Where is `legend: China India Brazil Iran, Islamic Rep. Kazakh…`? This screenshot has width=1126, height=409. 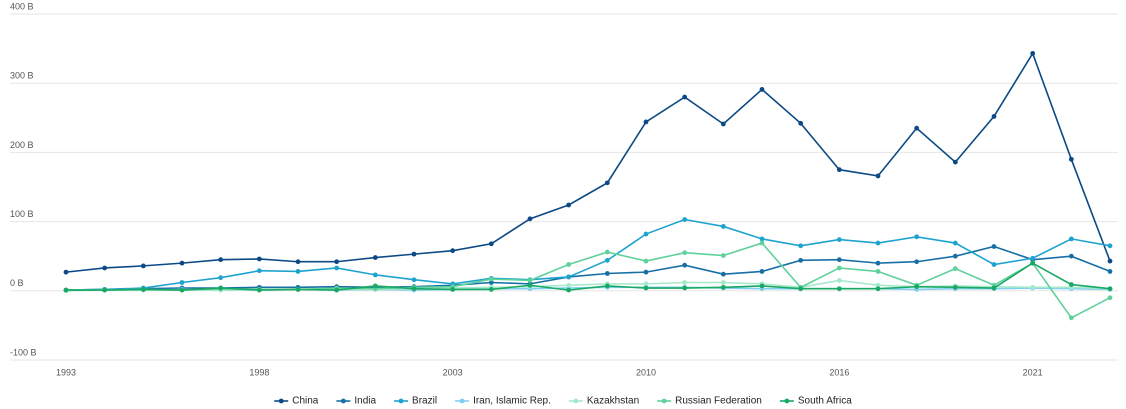
legend: China India Brazil Iran, Islamic Rep. Kazakh… is located at coordinates (563, 401).